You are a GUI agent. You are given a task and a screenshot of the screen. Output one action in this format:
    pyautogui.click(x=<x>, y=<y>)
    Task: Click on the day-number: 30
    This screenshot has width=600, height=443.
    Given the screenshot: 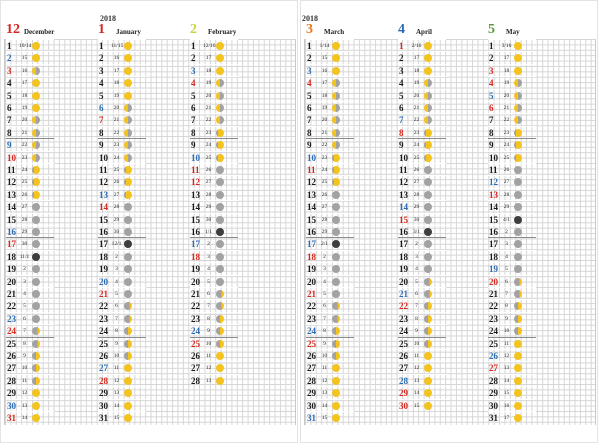 What is the action you would take?
    pyautogui.click(x=403, y=405)
    